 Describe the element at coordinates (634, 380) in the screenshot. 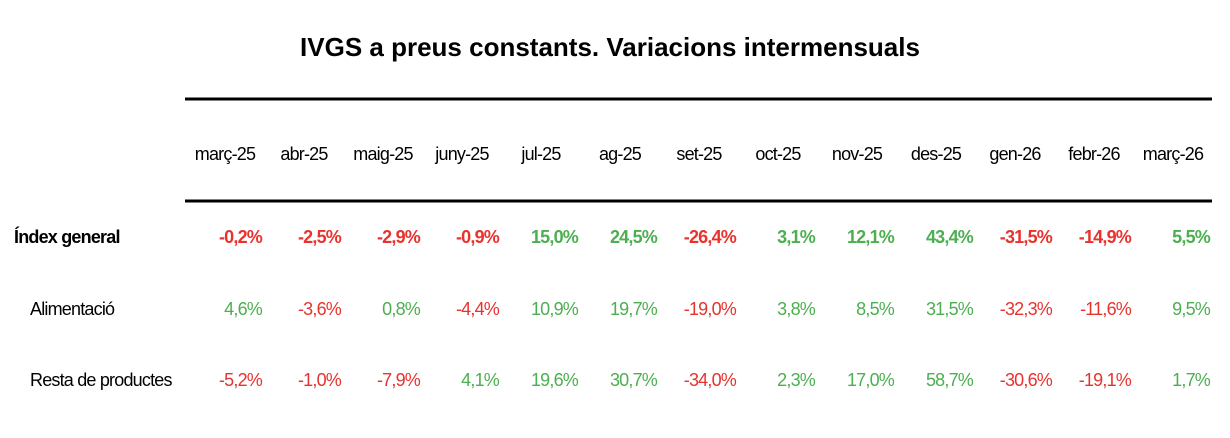

I see `cell-value: 30,7%` at that location.